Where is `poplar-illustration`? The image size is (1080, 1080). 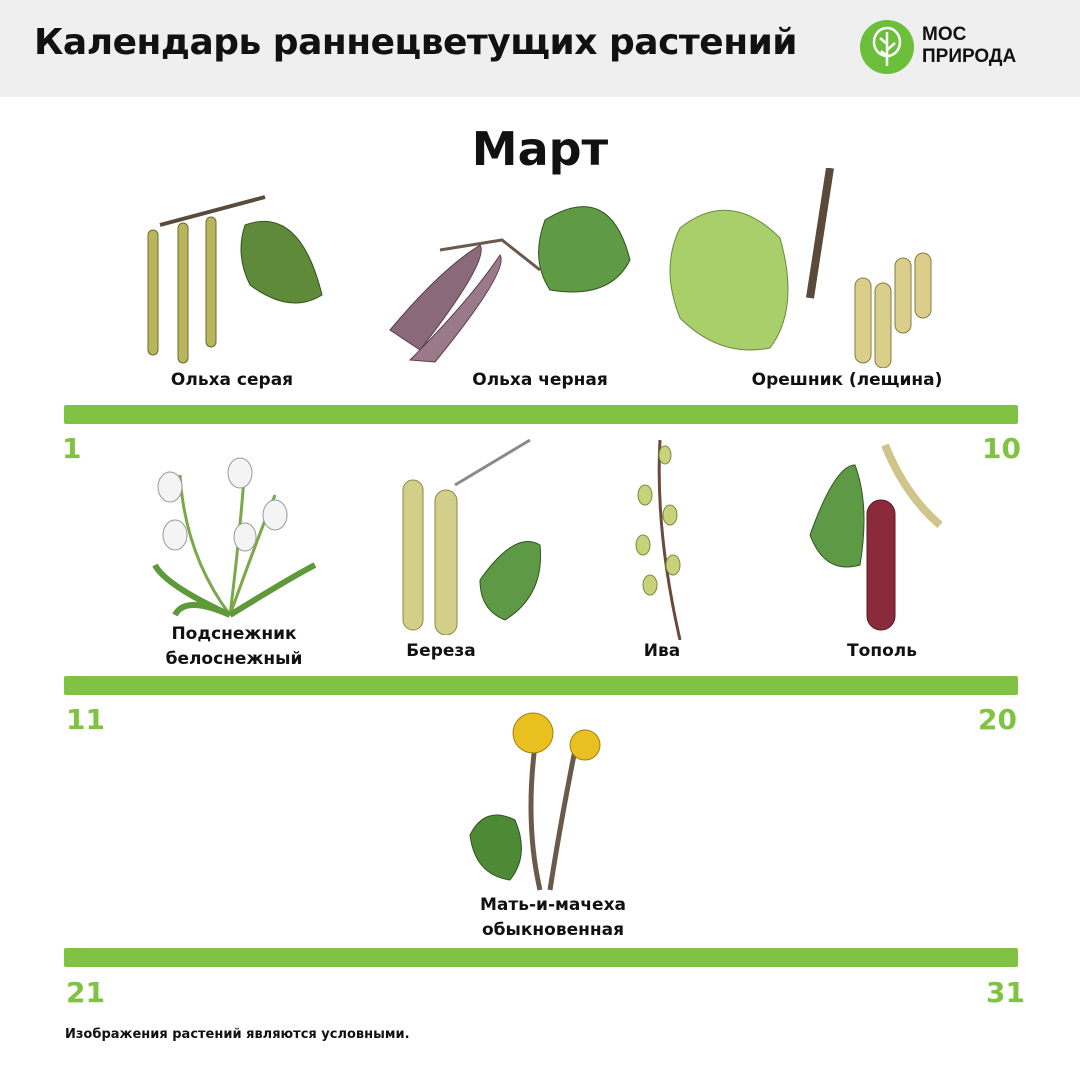
poplar-illustration is located at coordinates (876, 537).